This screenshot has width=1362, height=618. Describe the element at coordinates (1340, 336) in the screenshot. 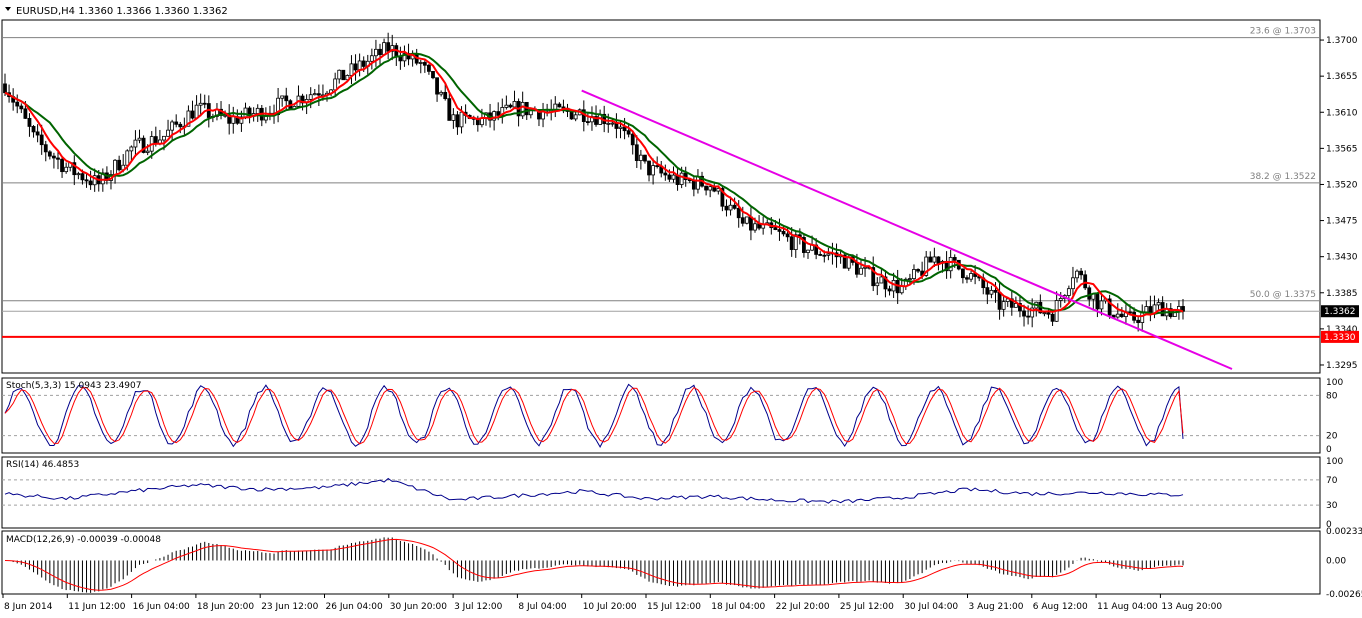

I see `support-price-tag` at that location.